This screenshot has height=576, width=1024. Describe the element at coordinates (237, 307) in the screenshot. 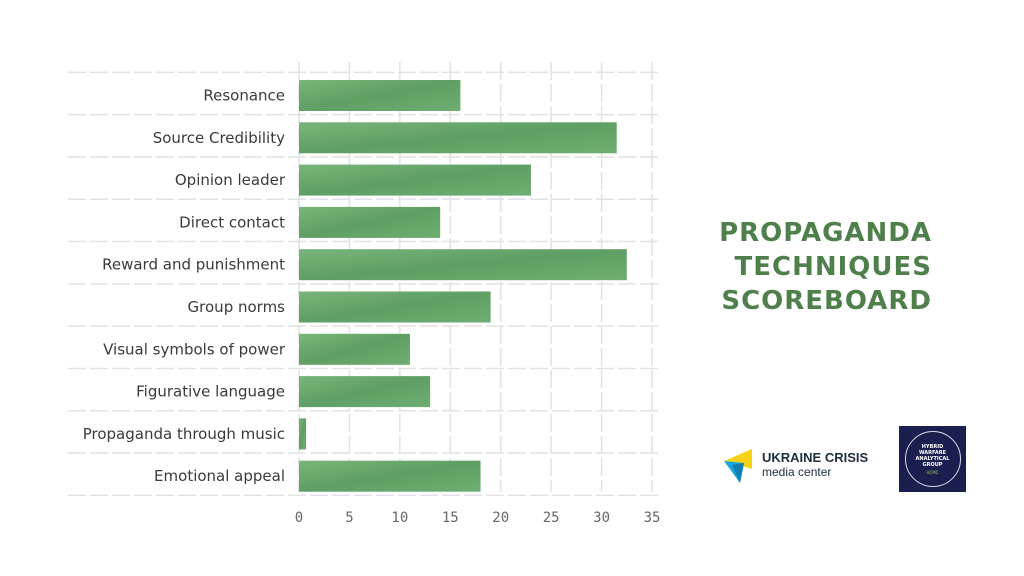

I see `category-label: Group norms` at that location.